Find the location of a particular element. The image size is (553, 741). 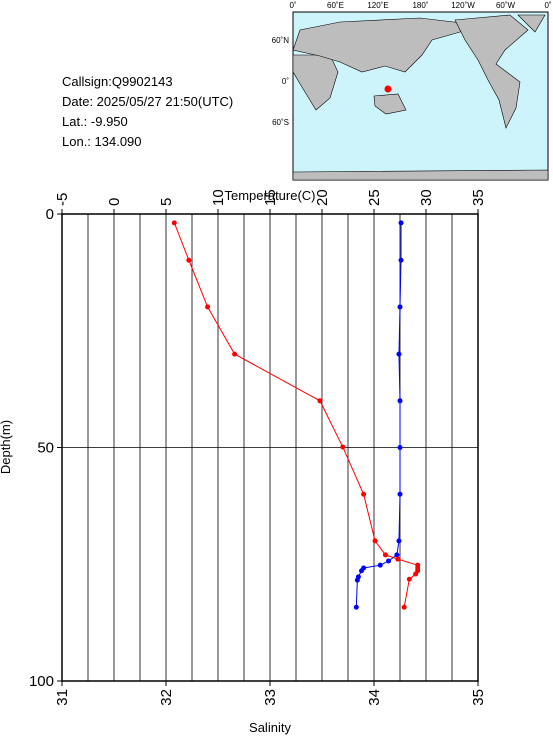

x-tick-label: 15 is located at coordinates (270, 197).